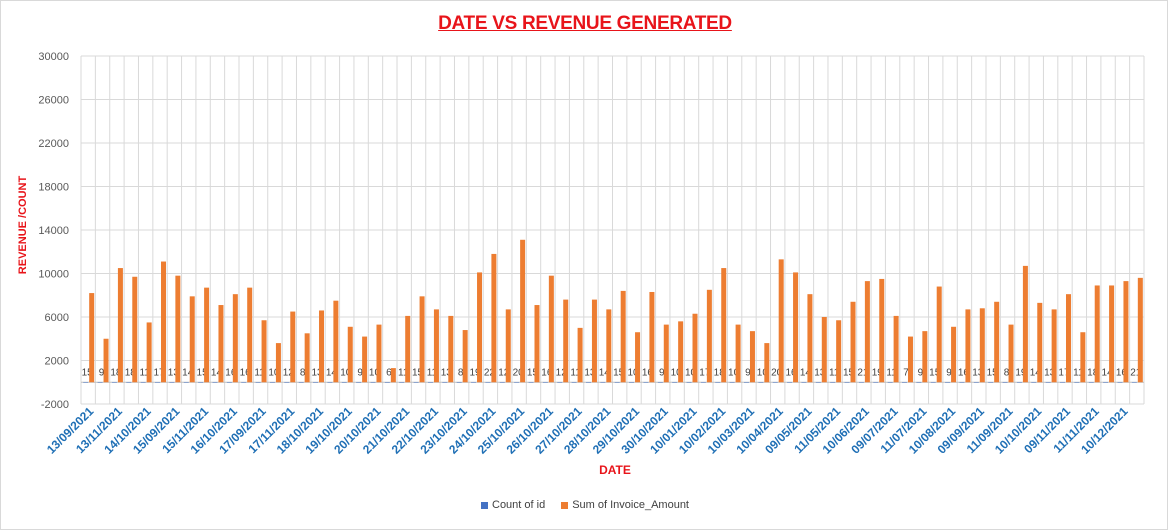 The width and height of the screenshot is (1168, 531). What do you see at coordinates (389, 372) in the screenshot?
I see `count-data-label: 6` at bounding box center [389, 372].